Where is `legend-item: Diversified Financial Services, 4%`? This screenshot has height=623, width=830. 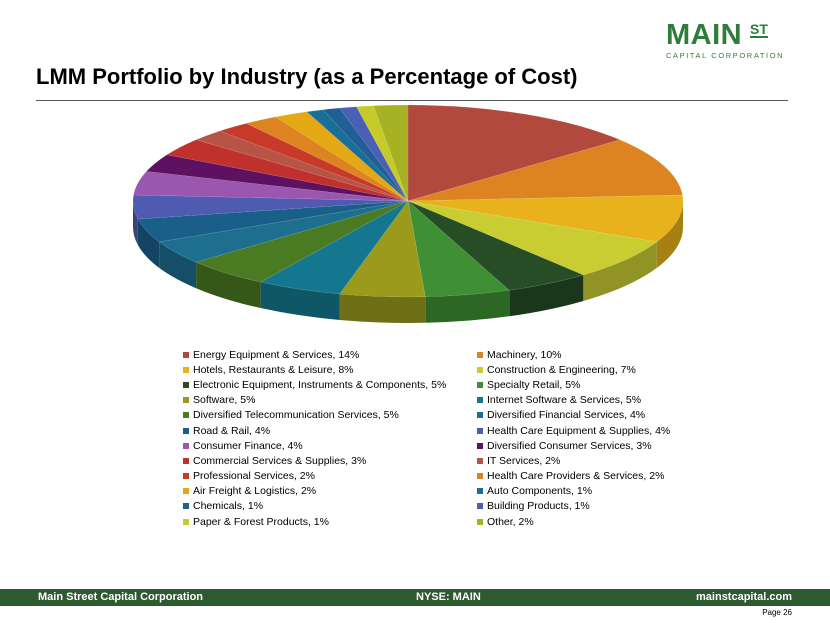 legend-item: Diversified Financial Services, 4% is located at coordinates (597, 415).